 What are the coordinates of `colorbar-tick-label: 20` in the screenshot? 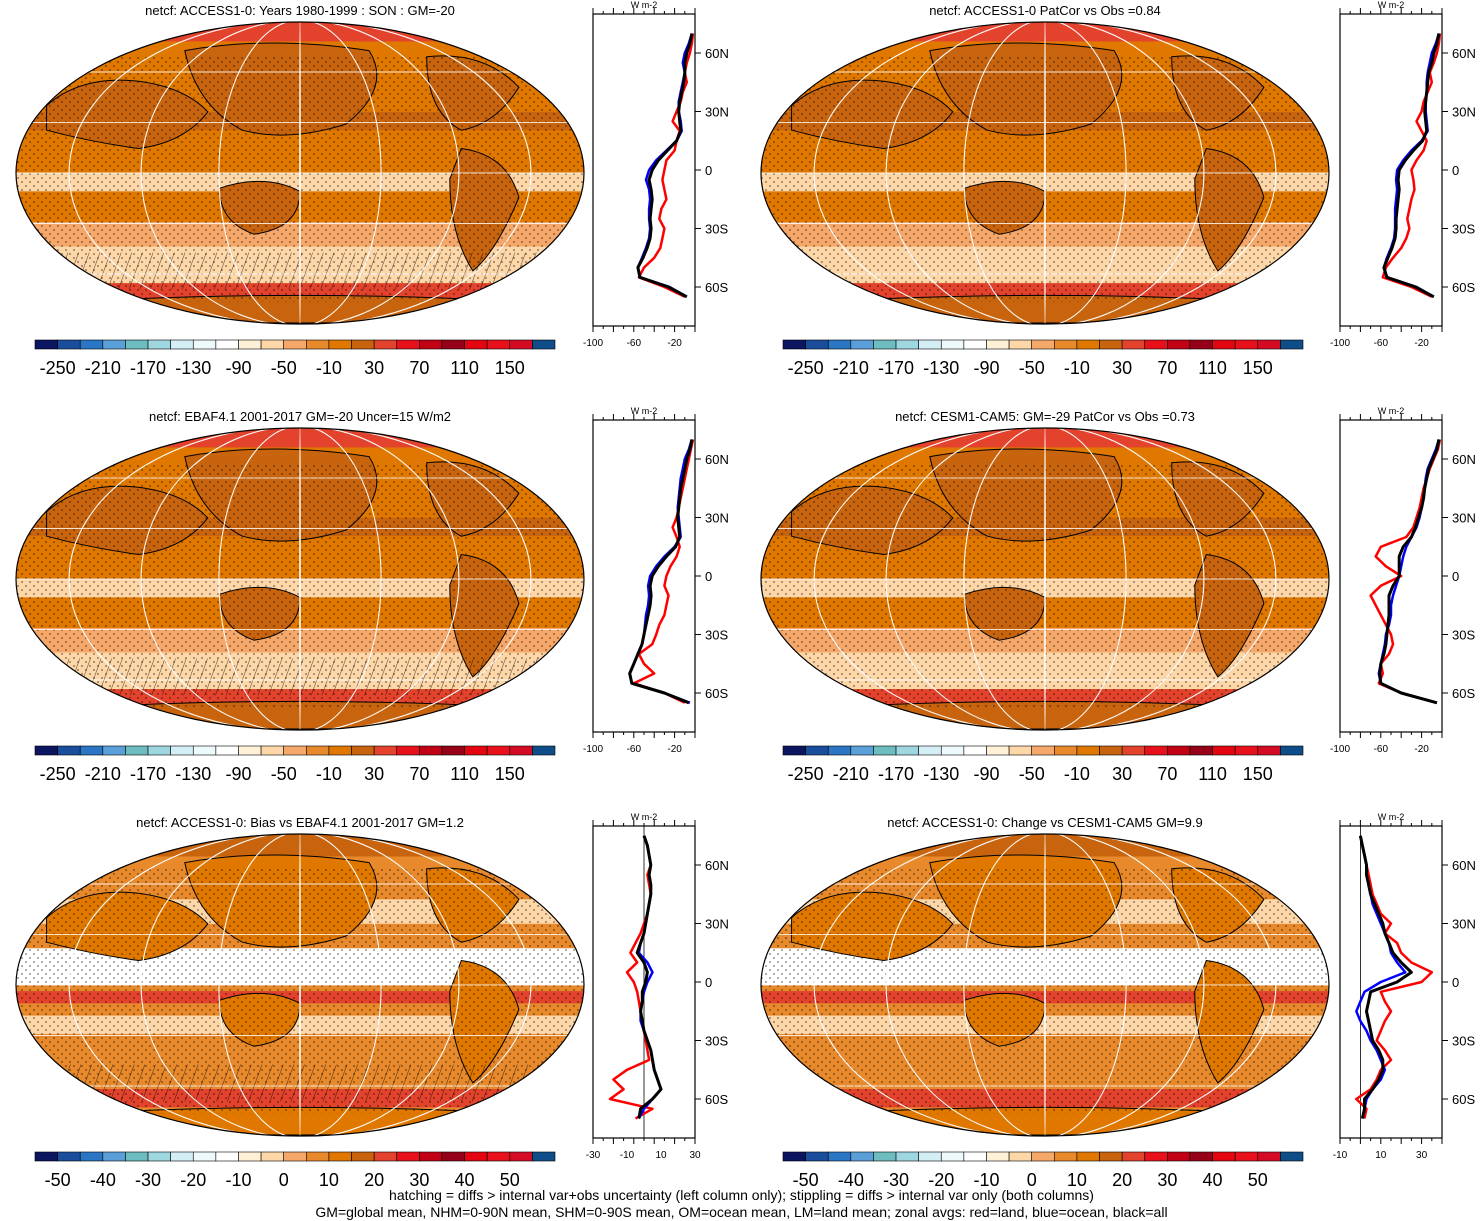 It's located at (374, 1180).